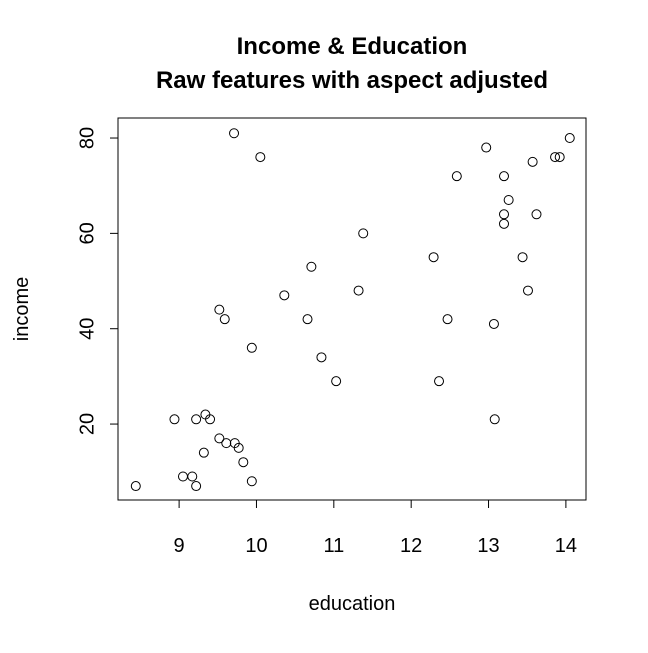 The width and height of the screenshot is (648, 653). What do you see at coordinates (333, 546) in the screenshot?
I see `x-tick-label: 11` at bounding box center [333, 546].